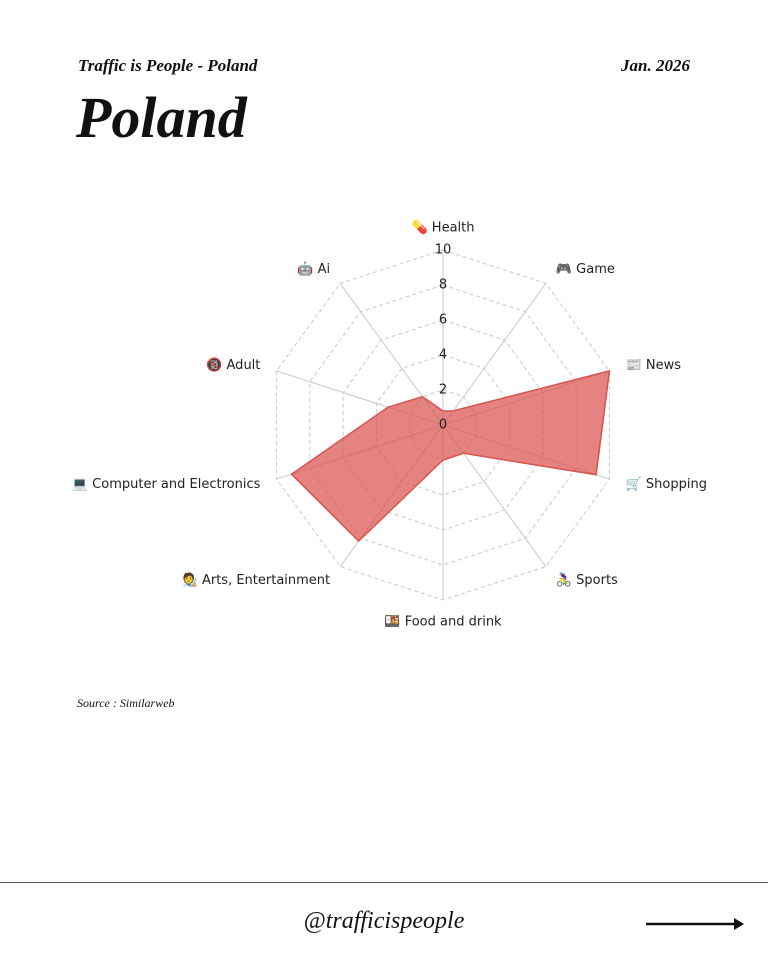 The width and height of the screenshot is (768, 960). Describe the element at coordinates (166, 484) in the screenshot. I see `category-label: 💻 Computer and Electronics` at that location.